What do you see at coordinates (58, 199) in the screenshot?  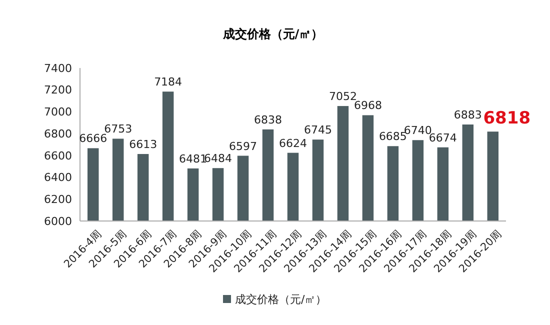 I see `y-tick-label: 6200` at bounding box center [58, 199].